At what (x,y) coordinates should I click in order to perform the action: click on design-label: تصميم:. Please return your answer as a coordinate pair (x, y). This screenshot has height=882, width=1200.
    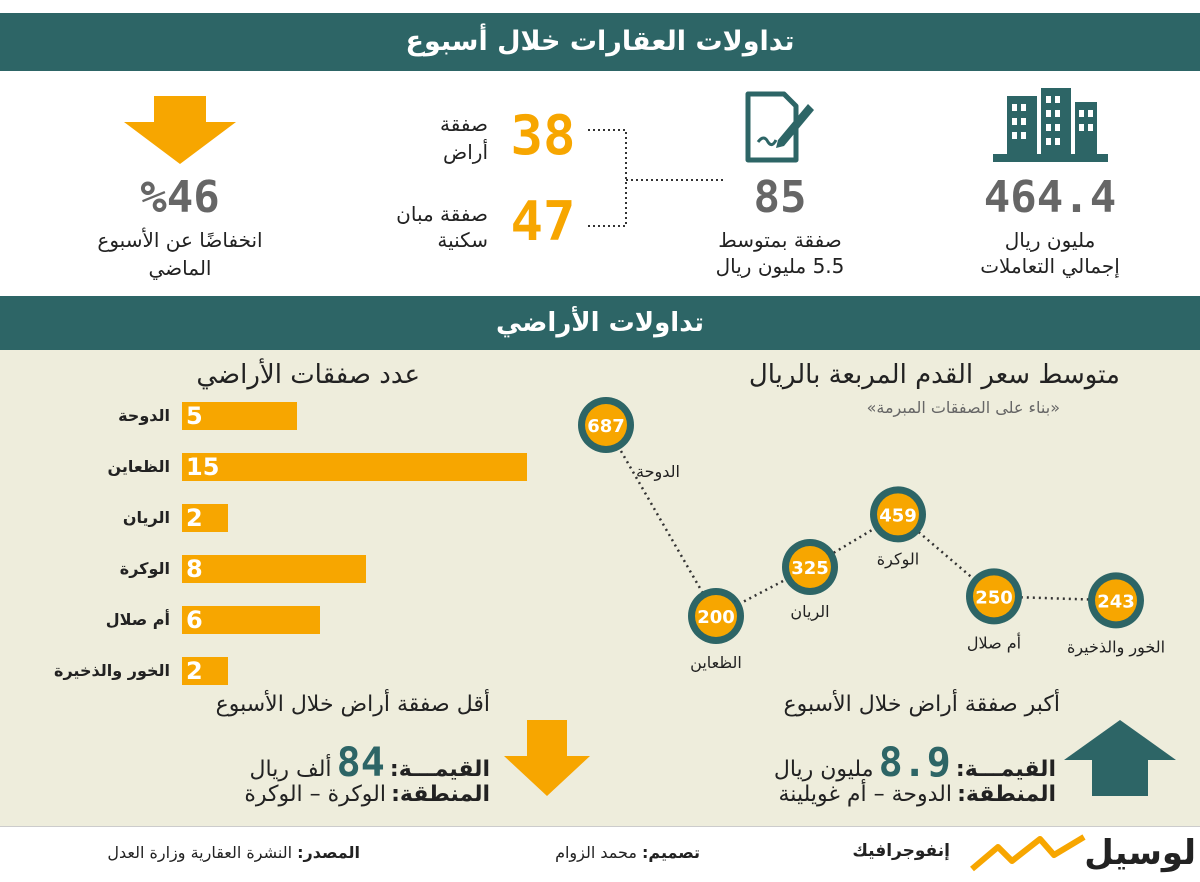
    Looking at the image, I should click on (671, 852).